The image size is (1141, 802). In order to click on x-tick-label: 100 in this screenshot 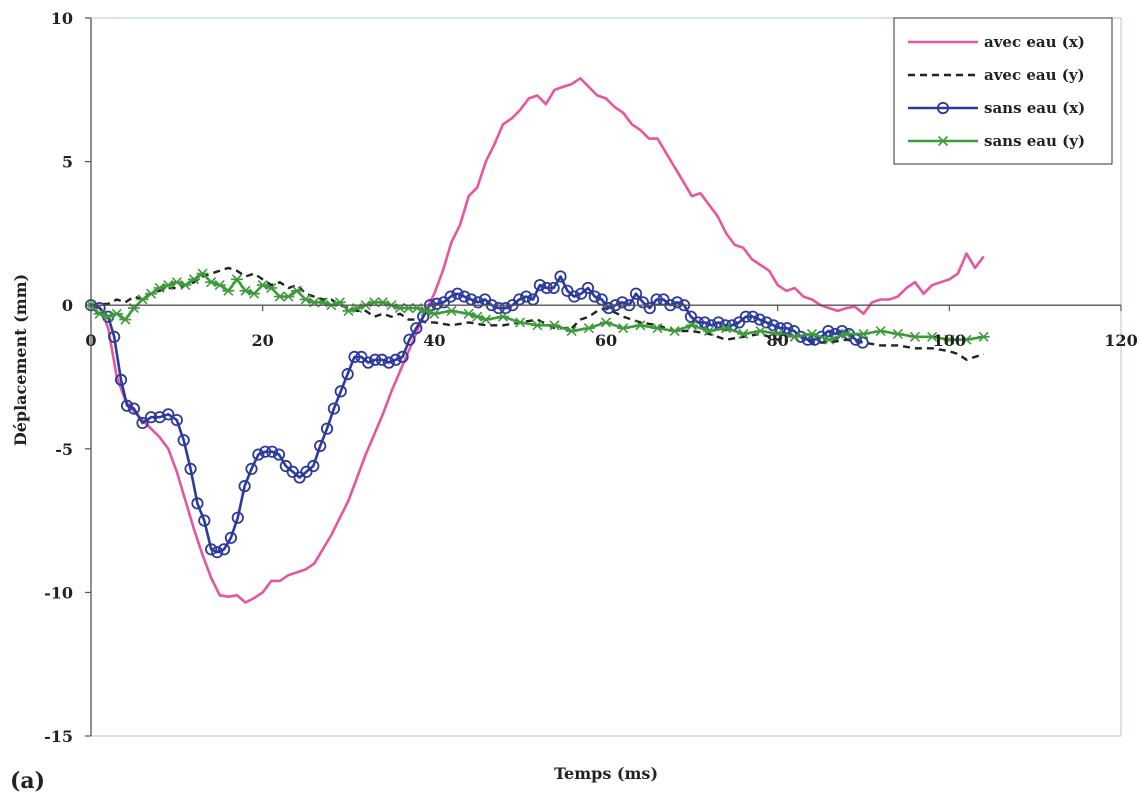, I will do `click(949, 340)`.